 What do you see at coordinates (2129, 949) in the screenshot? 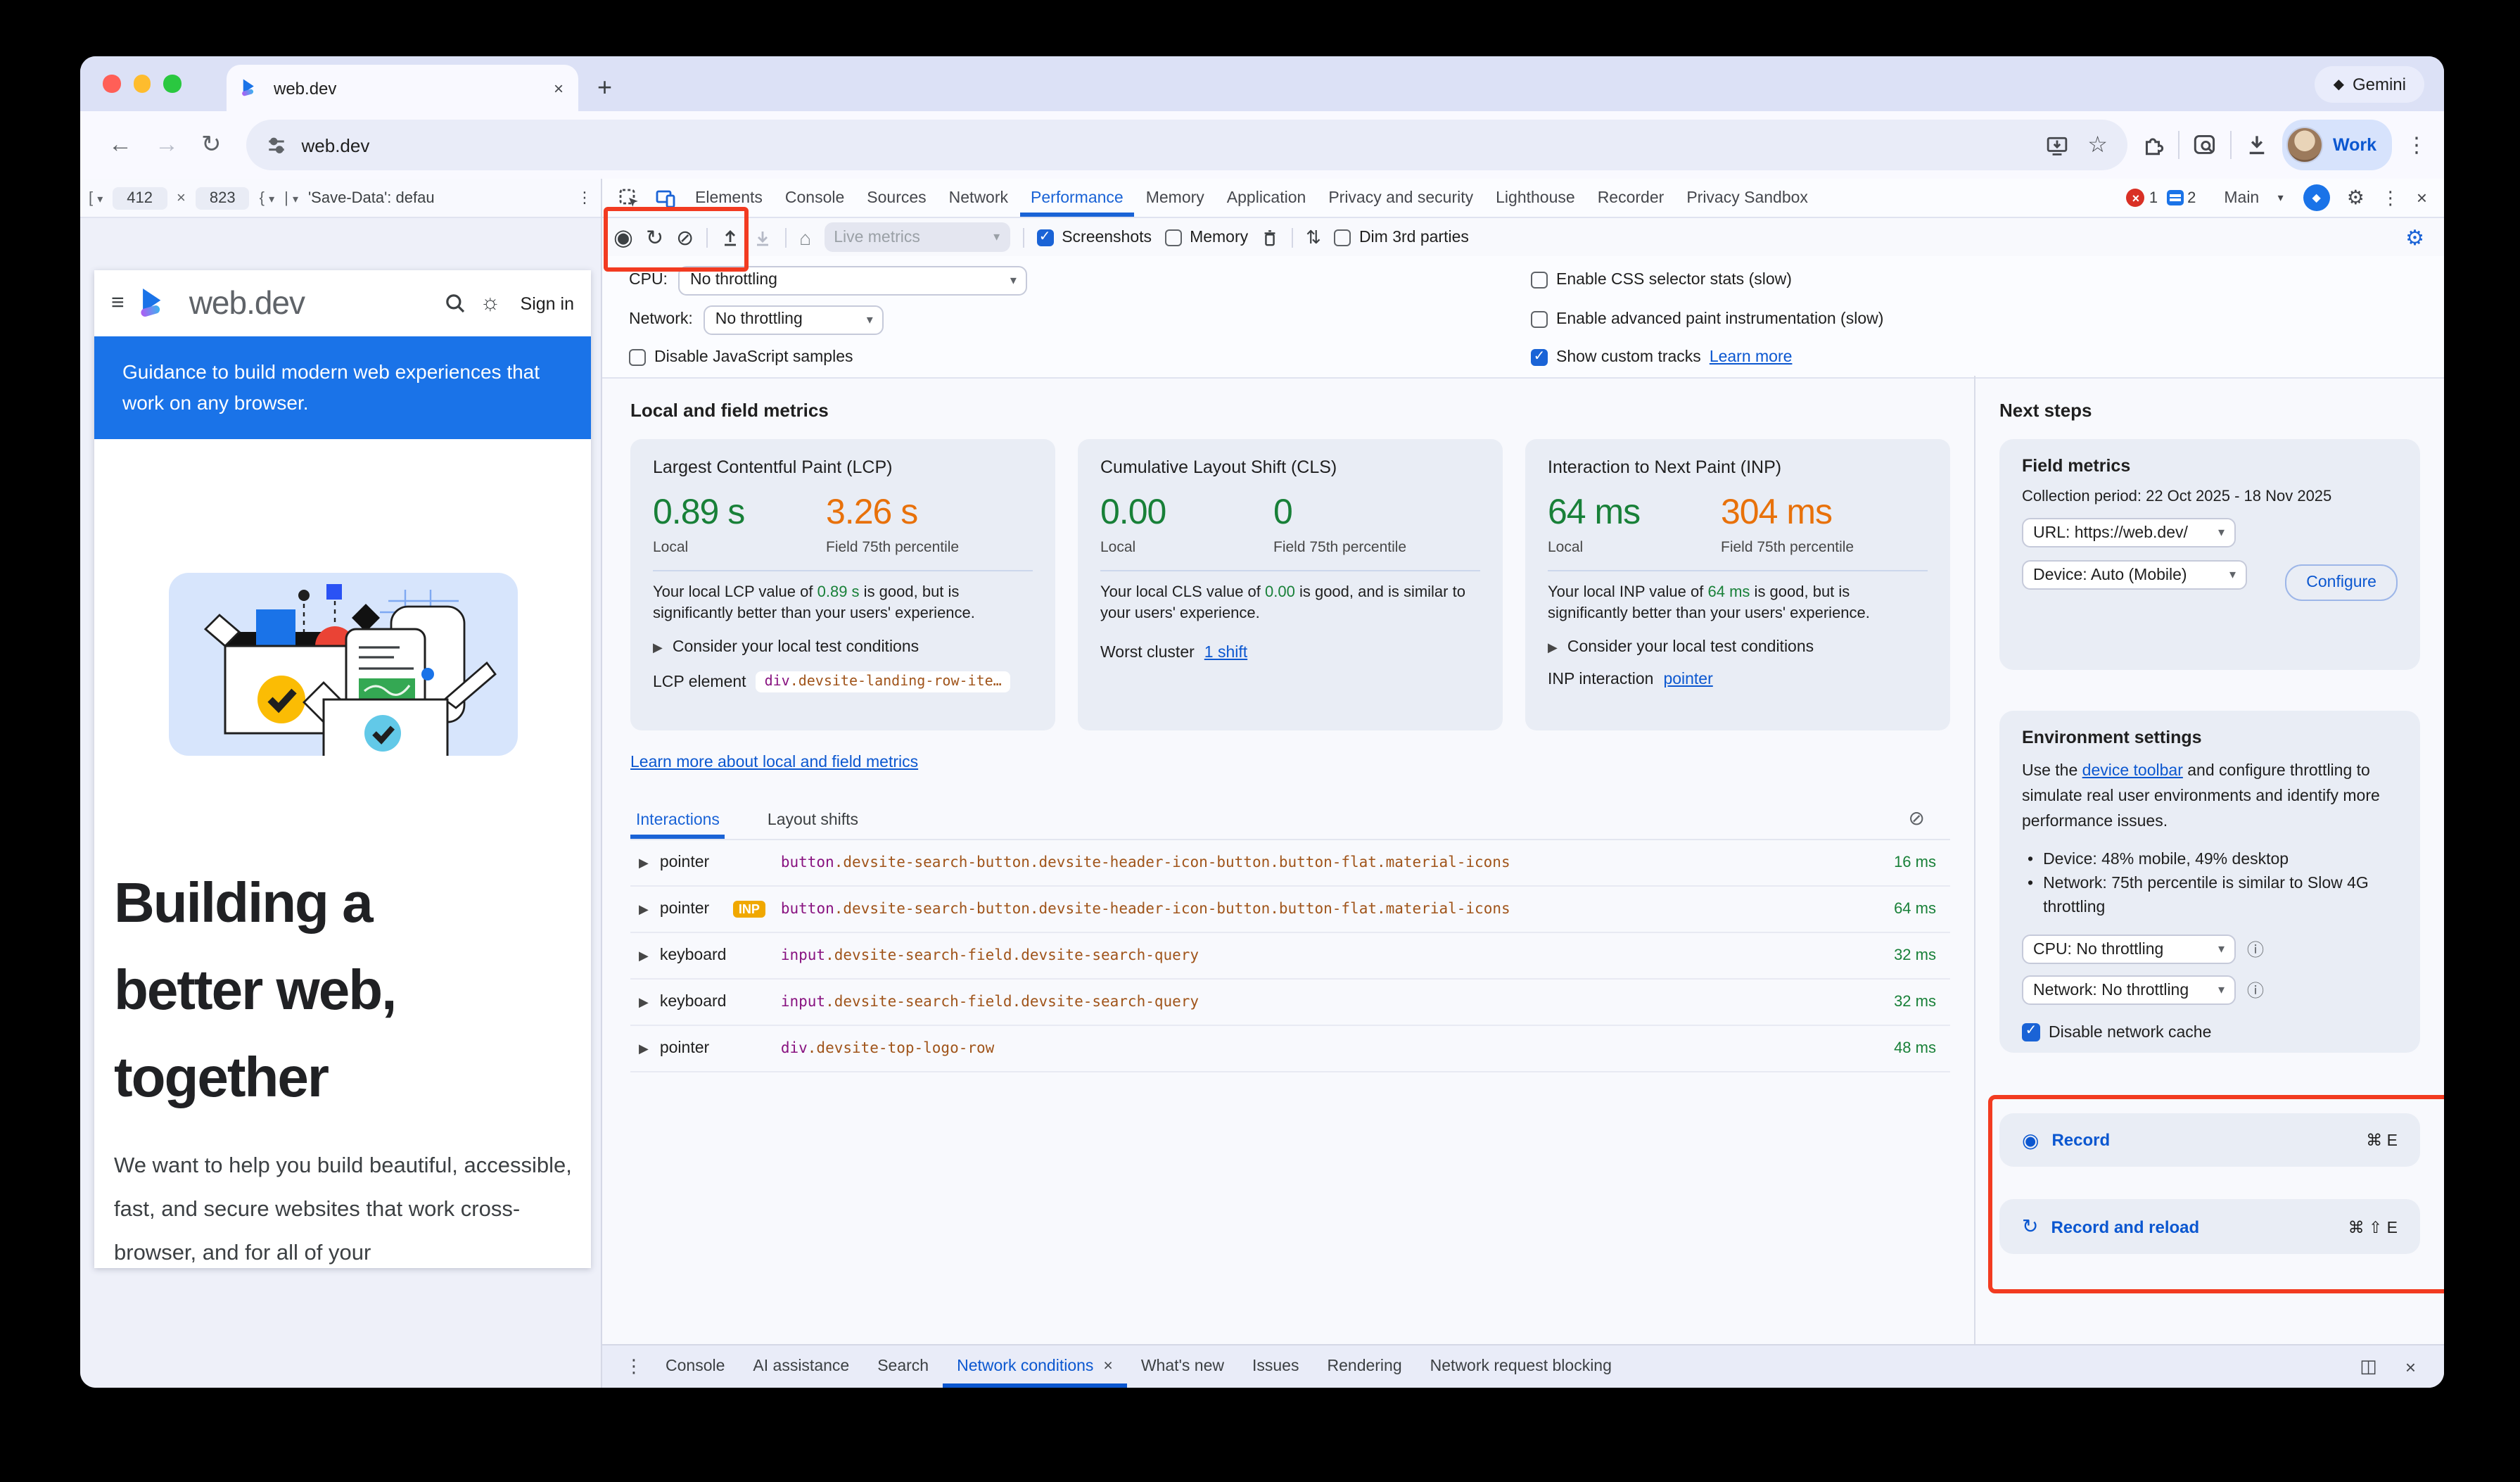
I see `env-cpu-select: CPU: No throttling ▾` at bounding box center [2129, 949].